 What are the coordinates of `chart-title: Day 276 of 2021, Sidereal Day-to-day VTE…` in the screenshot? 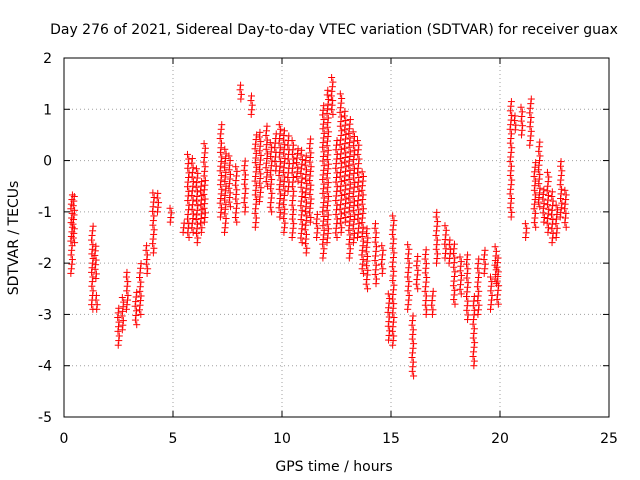 It's located at (334, 30).